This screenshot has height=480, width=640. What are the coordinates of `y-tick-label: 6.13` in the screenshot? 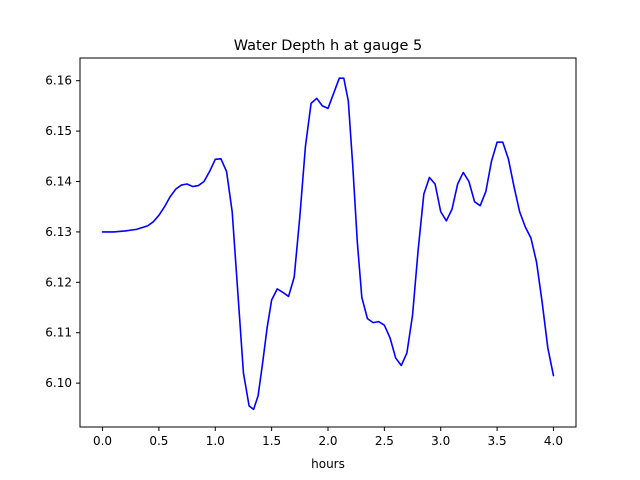 It's located at (58, 232).